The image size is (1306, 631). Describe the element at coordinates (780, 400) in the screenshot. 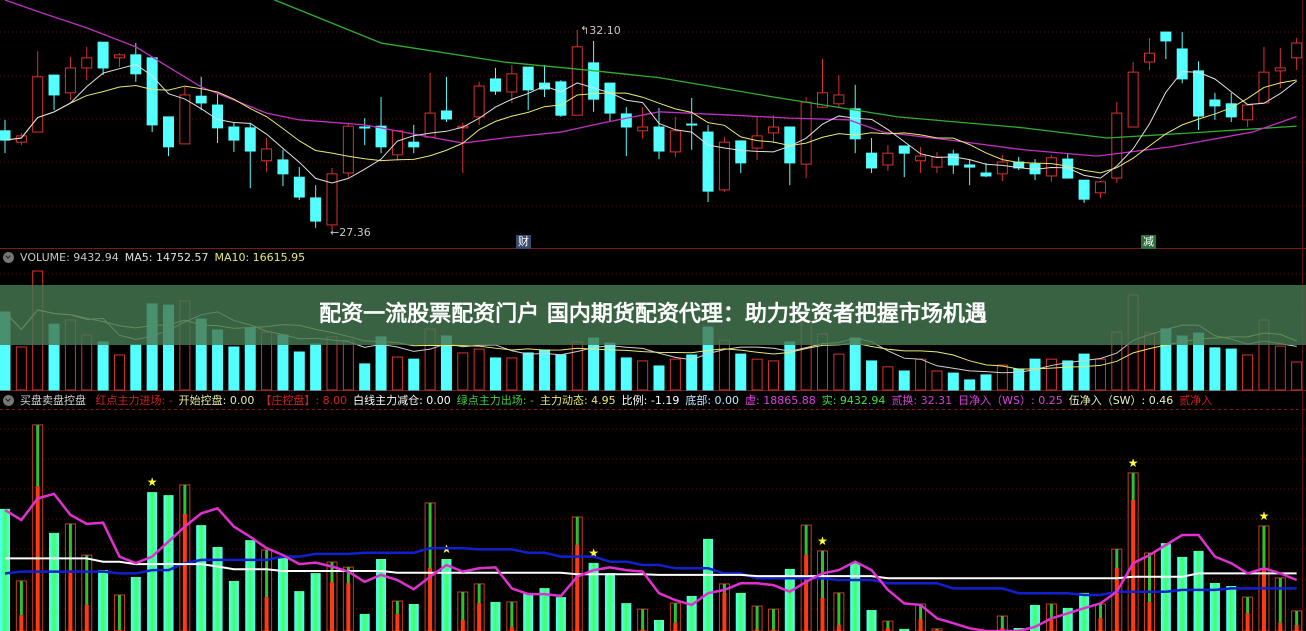

I see `indicator-field: 虚: 18865.88` at that location.